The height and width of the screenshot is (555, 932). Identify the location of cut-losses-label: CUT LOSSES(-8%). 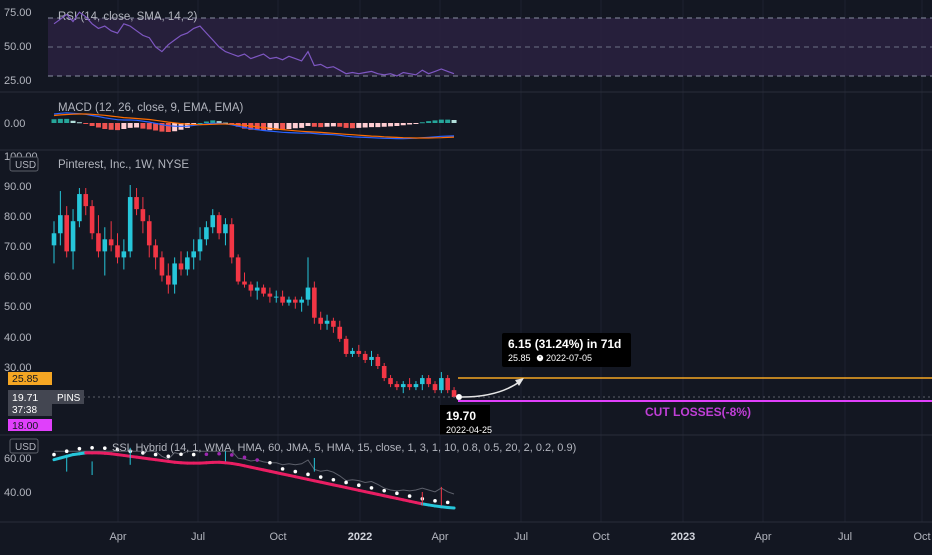
(698, 412).